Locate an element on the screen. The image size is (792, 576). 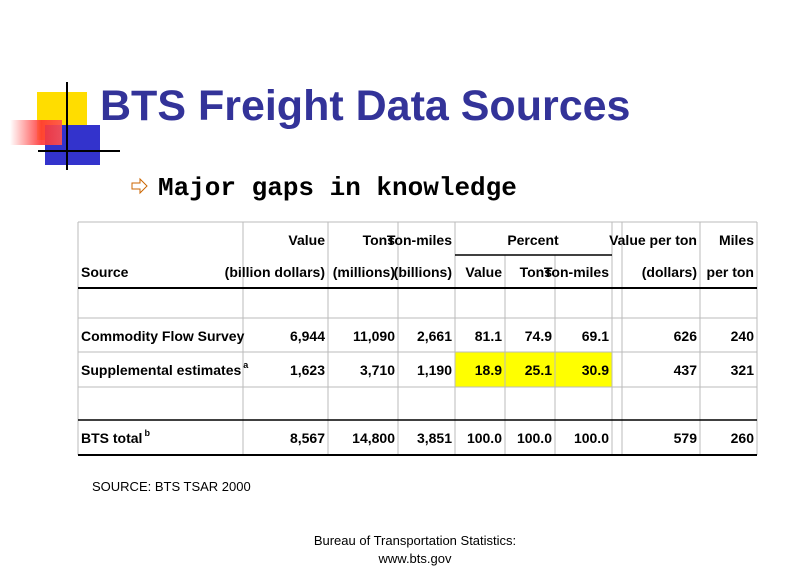
cell: 8,567 is located at coordinates (307, 438).